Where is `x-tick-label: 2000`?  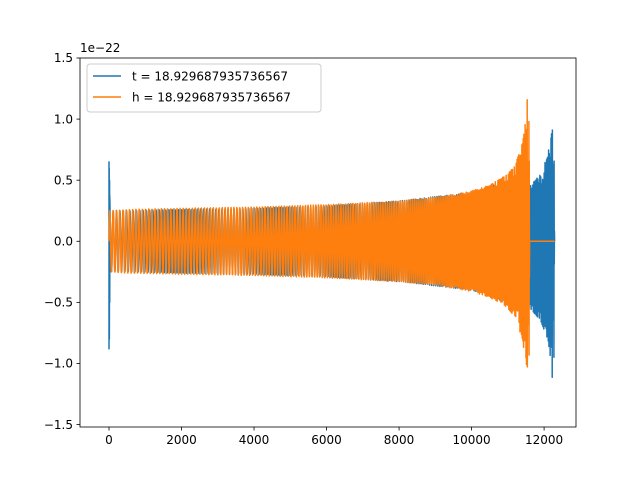
x-tick-label: 2000 is located at coordinates (181, 440).